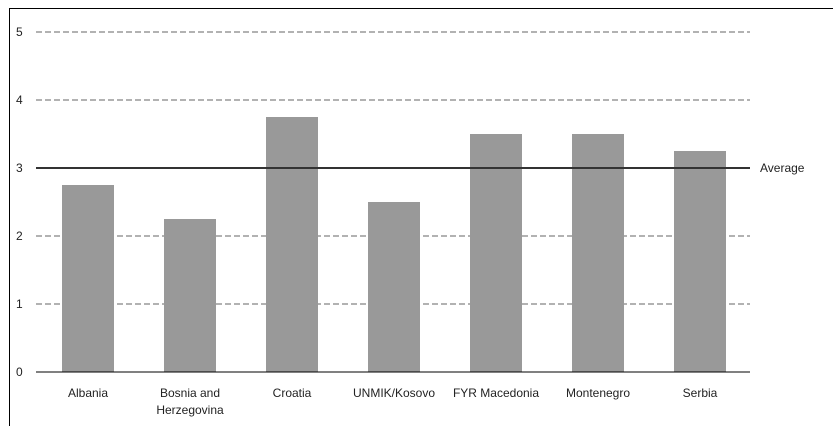 This screenshot has width=834, height=426. I want to click on category-label-4: FYR Macedonia, so click(496, 393).